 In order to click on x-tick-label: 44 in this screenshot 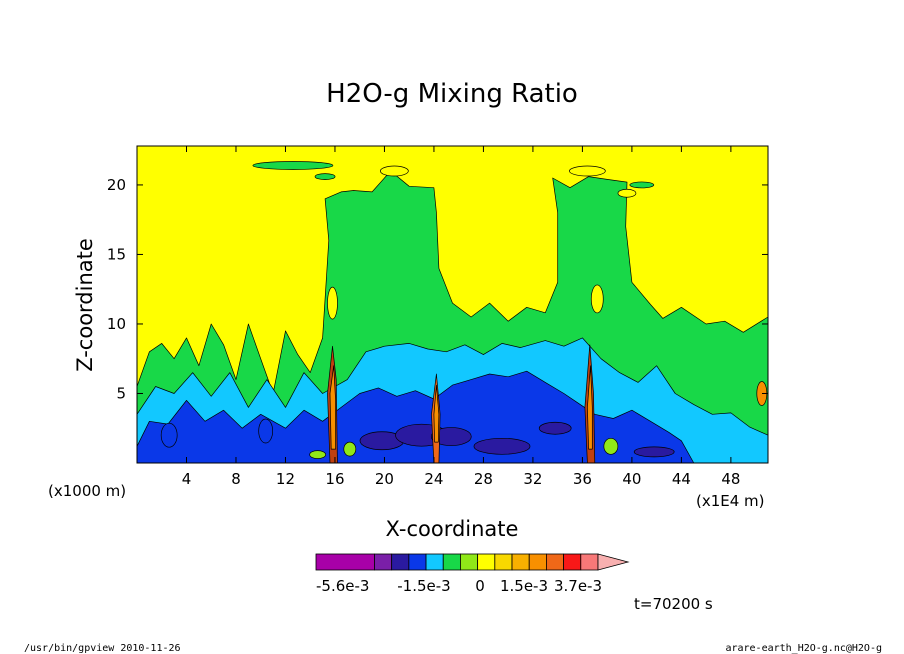, I will do `click(681, 479)`.